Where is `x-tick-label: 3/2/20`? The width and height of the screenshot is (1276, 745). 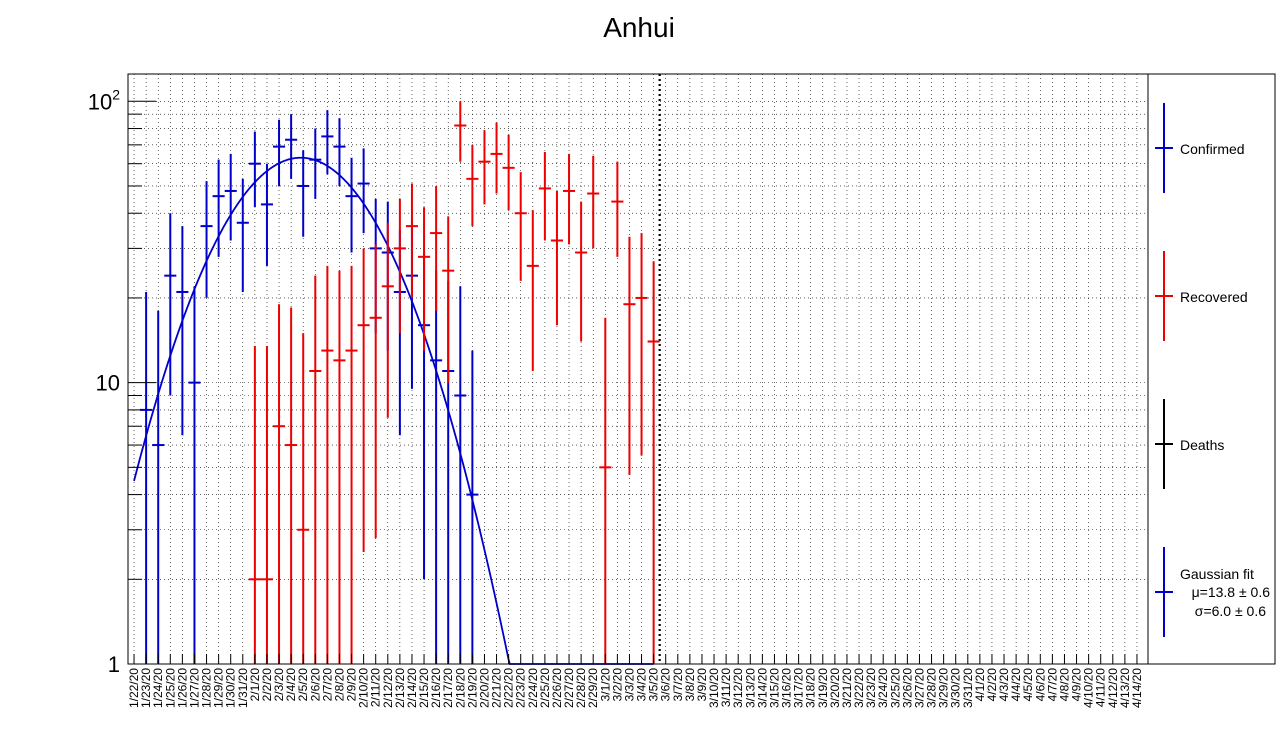
x-tick-label: 3/2/20 is located at coordinates (617, 685).